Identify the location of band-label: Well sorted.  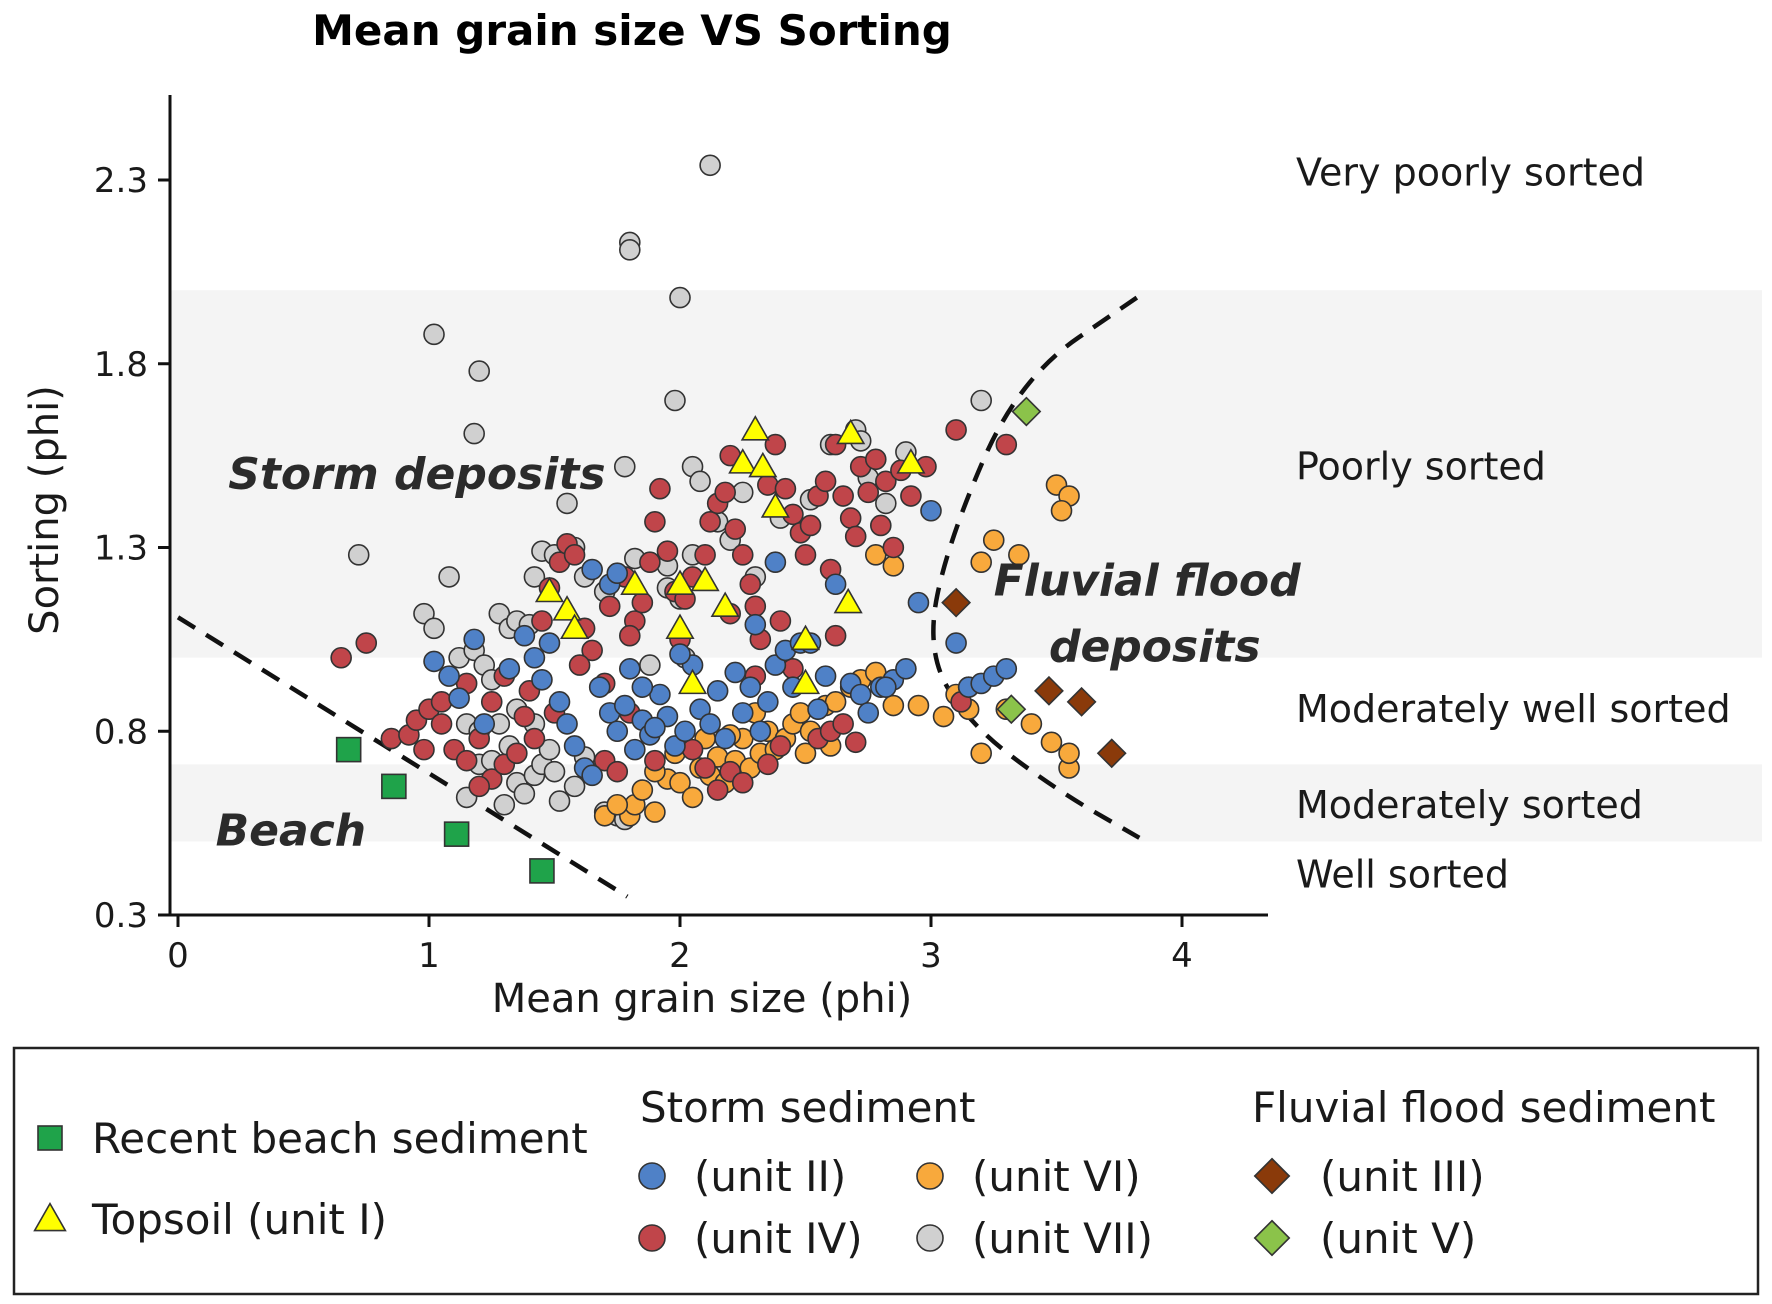
(1402, 875).